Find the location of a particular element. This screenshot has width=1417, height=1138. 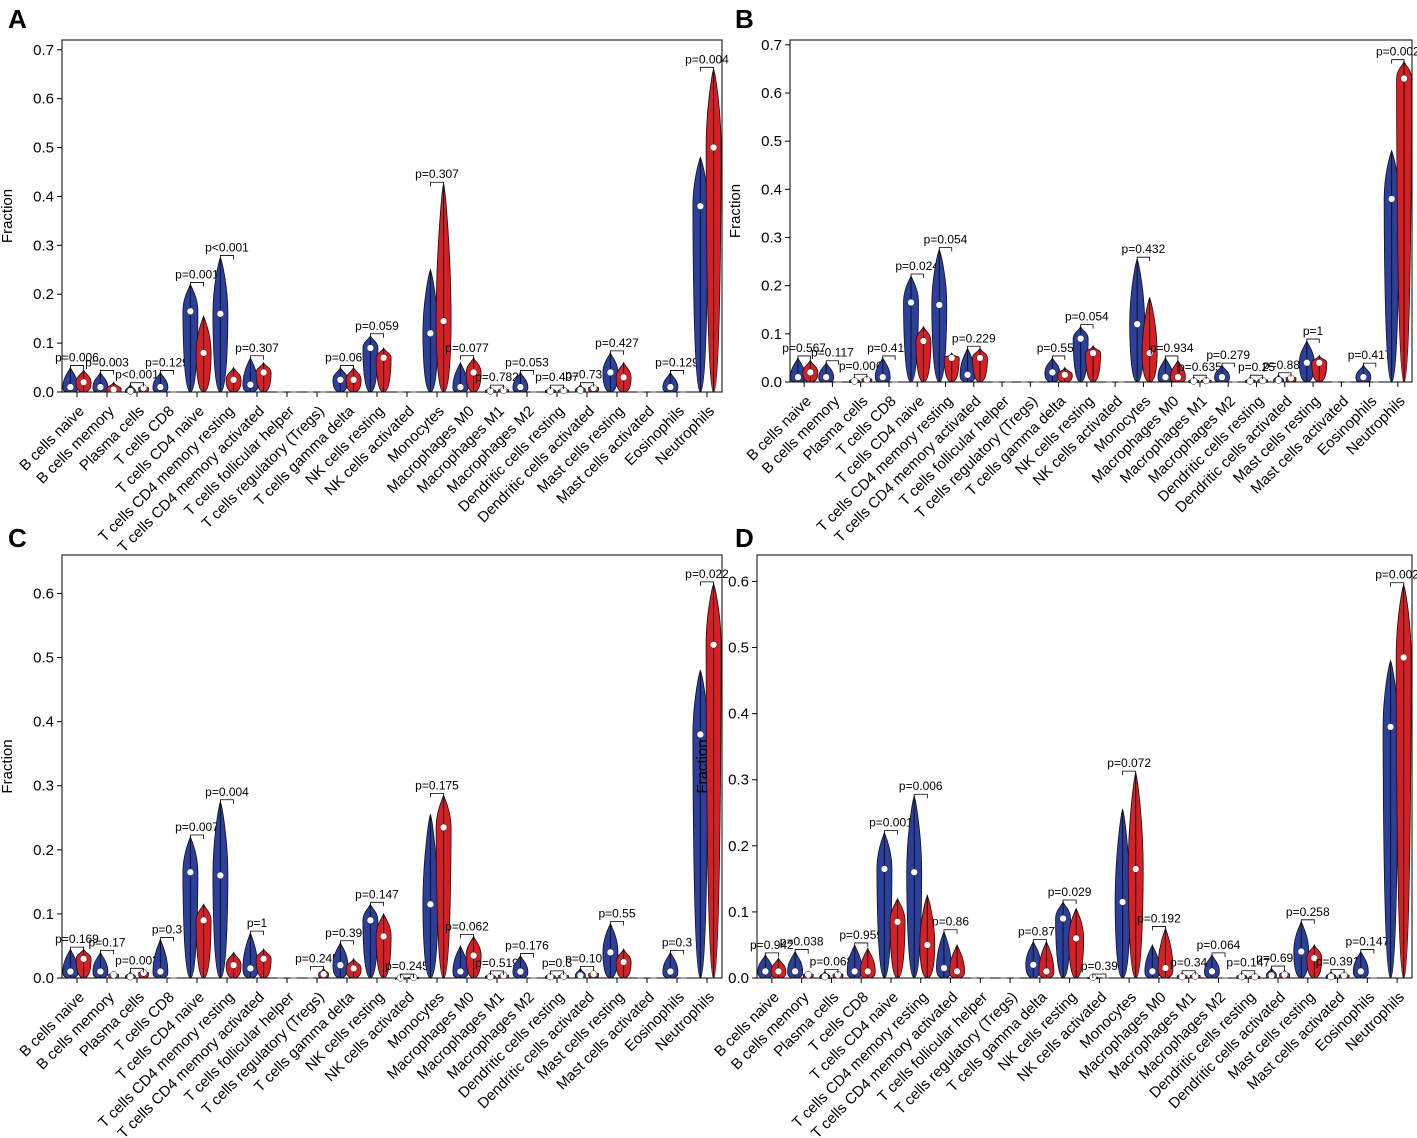

p-value-label: p=0.169 is located at coordinates (77, 939).